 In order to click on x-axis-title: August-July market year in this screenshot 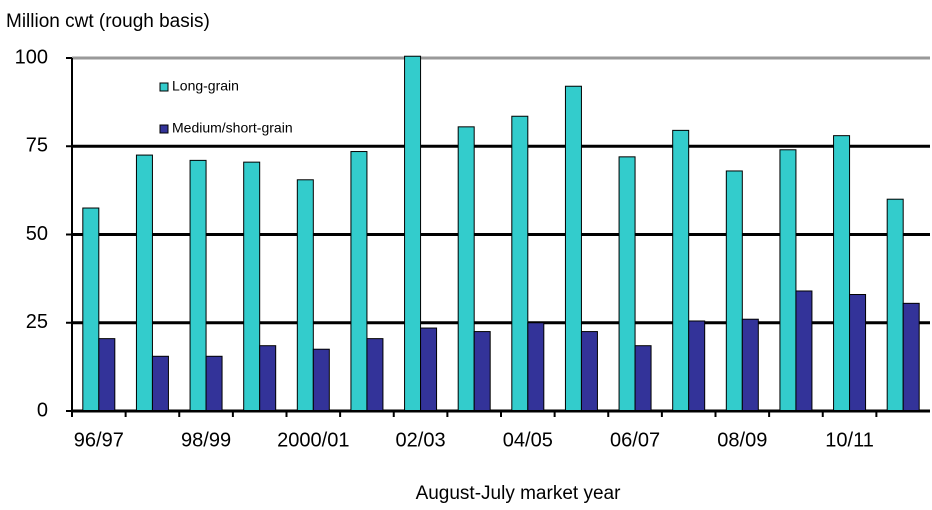, I will do `click(519, 493)`.